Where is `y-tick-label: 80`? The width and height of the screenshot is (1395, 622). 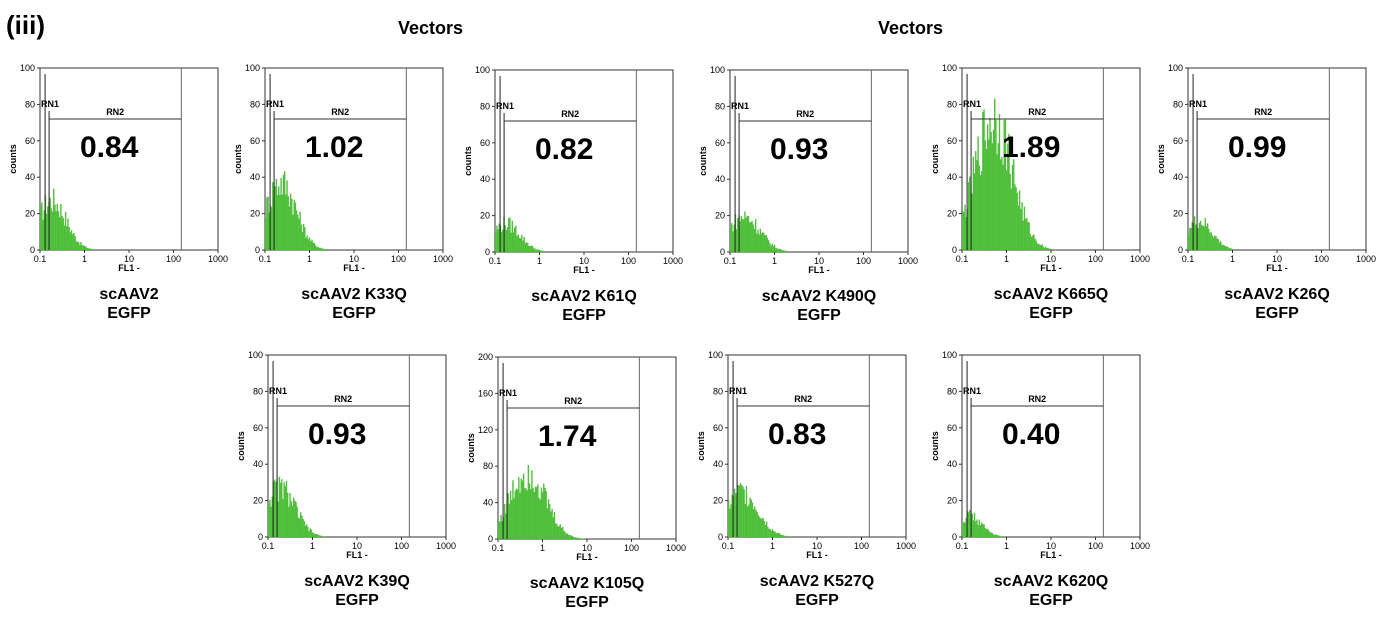 y-tick-label: 80 is located at coordinates (255, 104).